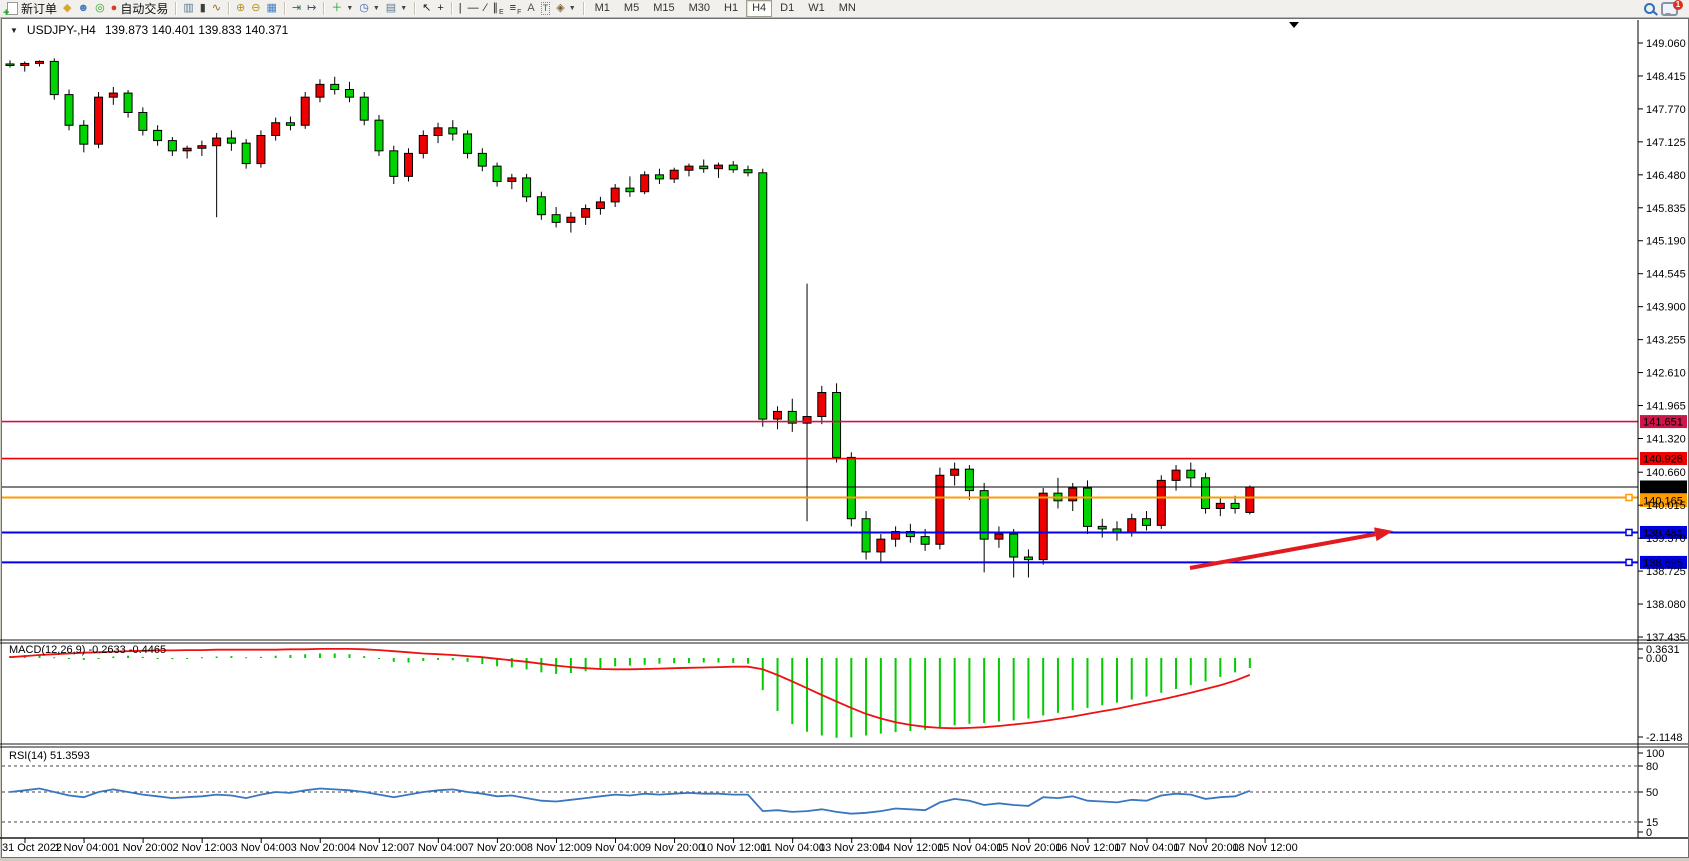 The image size is (1689, 861). Describe the element at coordinates (844, 532) in the screenshot. I see `price-hline-139.481: 139.481` at that location.